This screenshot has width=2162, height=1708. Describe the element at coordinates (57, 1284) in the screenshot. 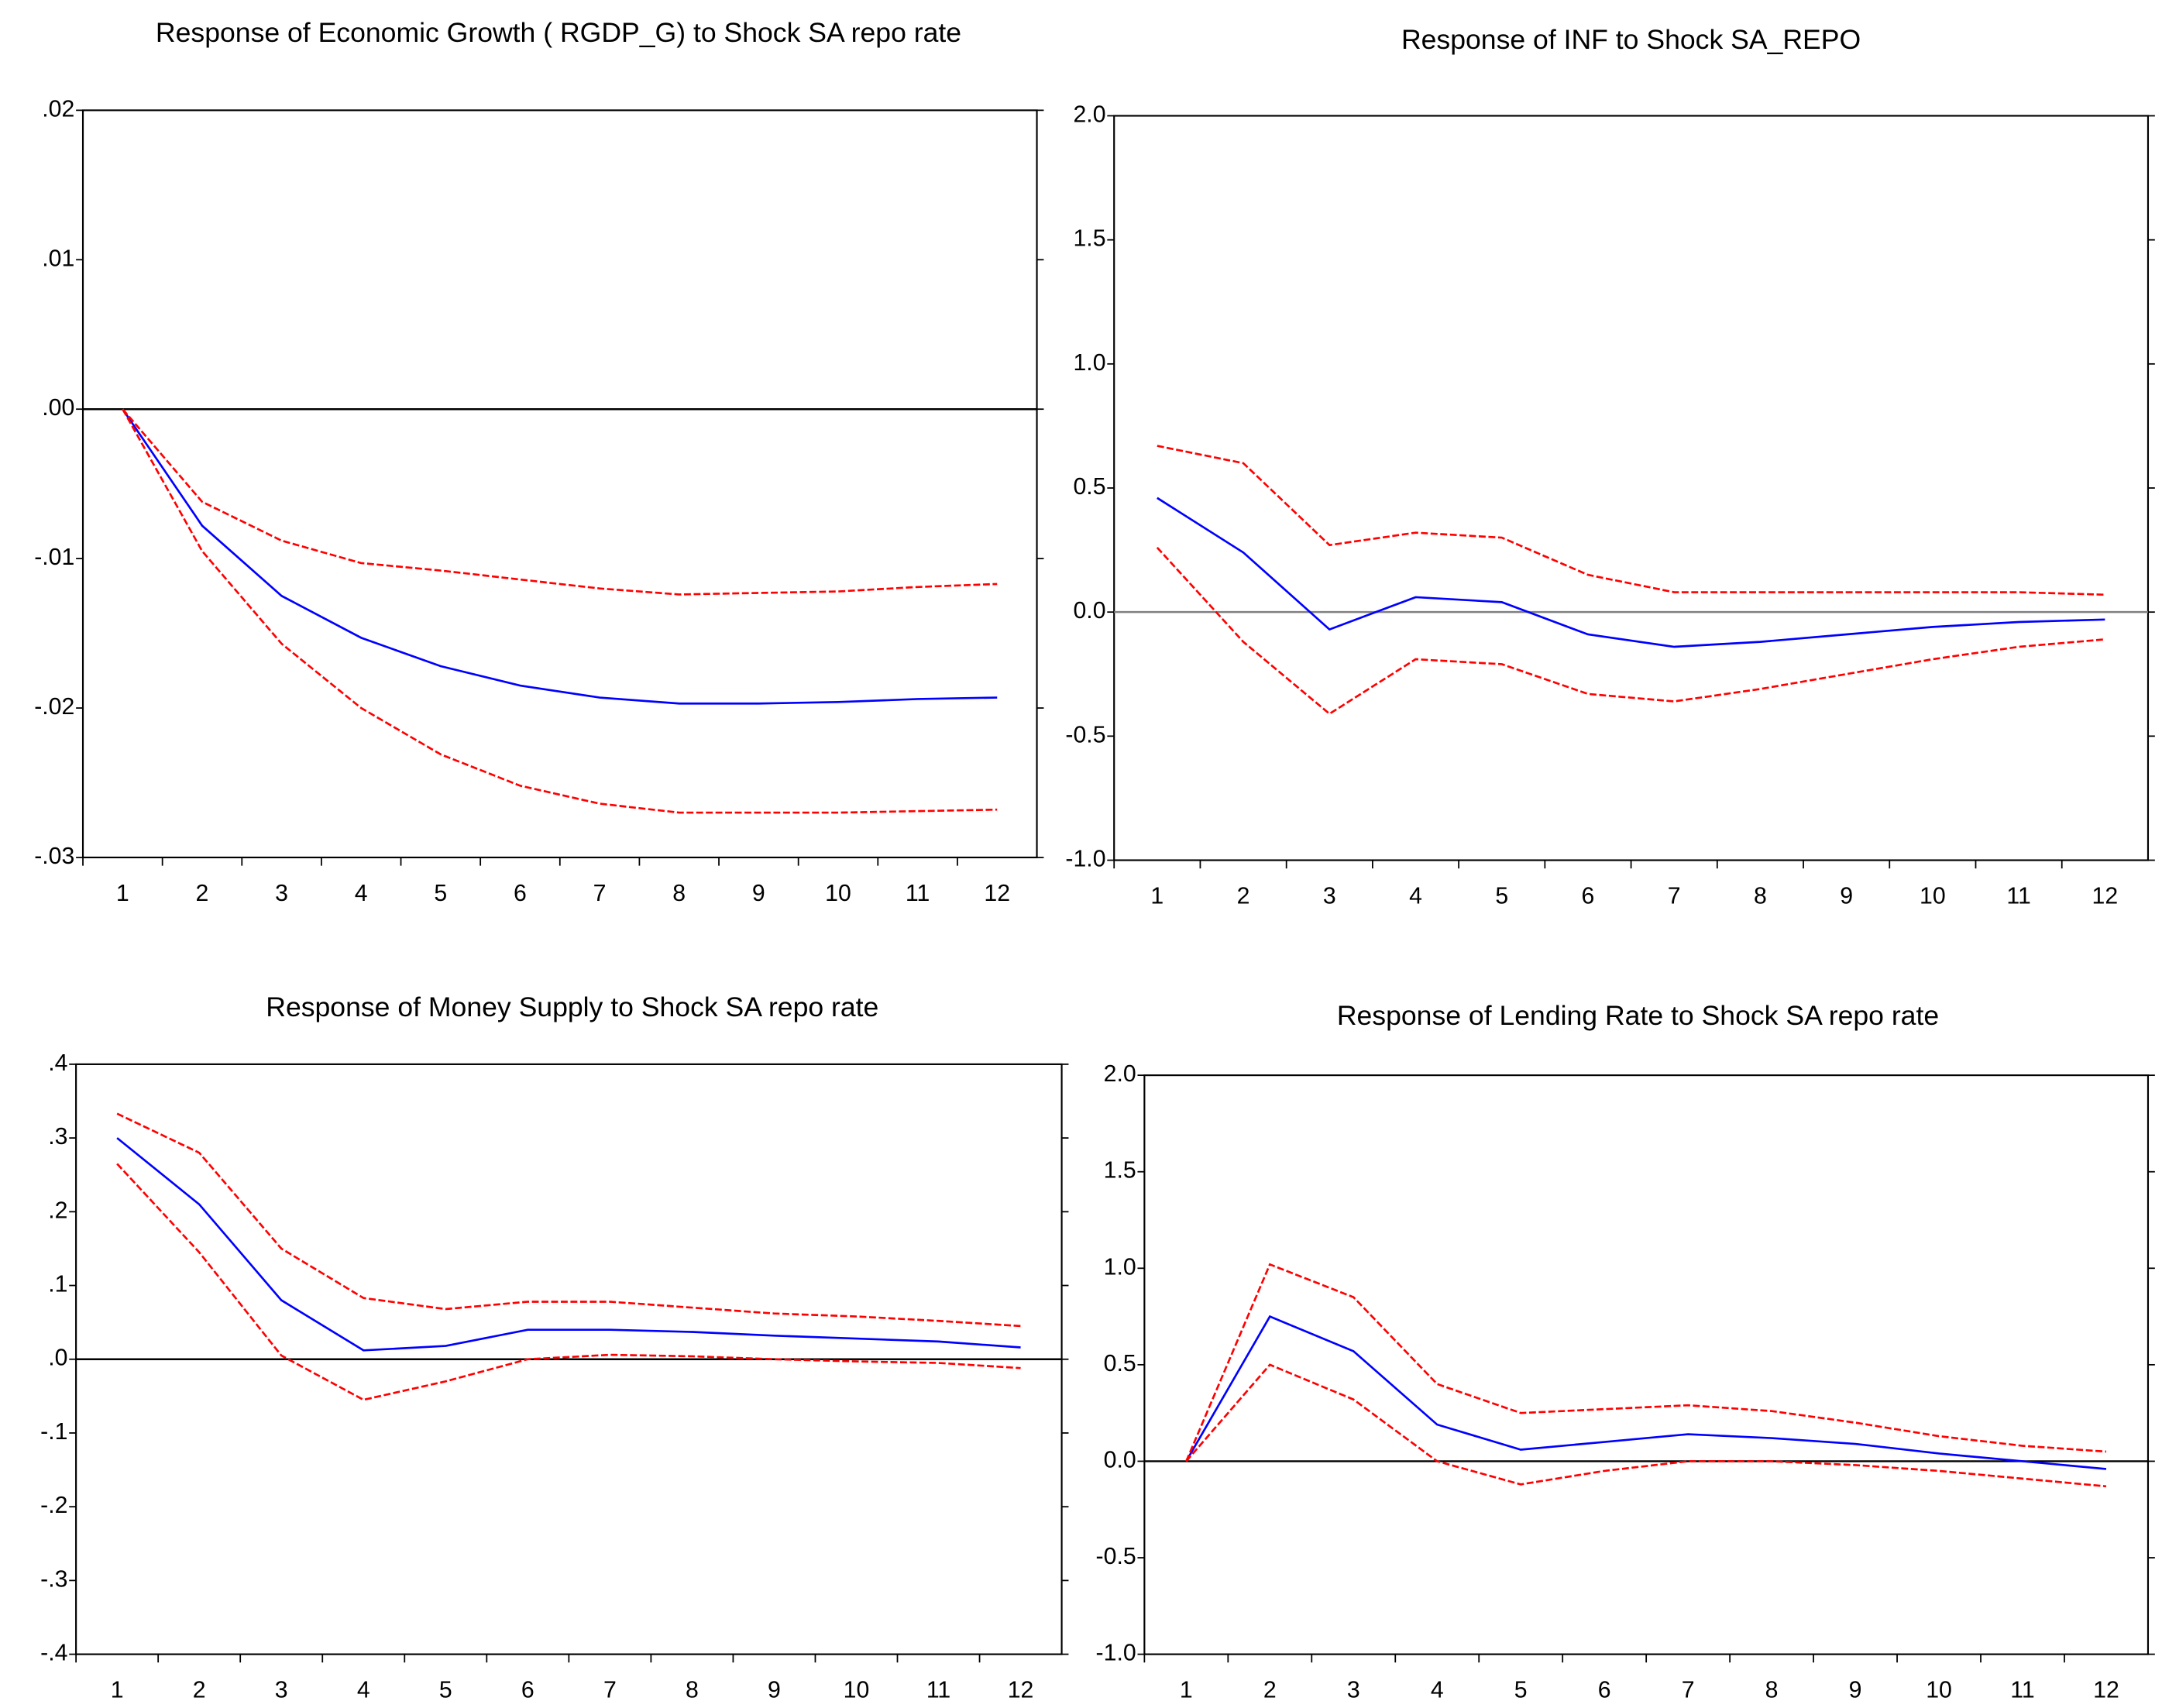

I see `y-tick-label: .1` at that location.